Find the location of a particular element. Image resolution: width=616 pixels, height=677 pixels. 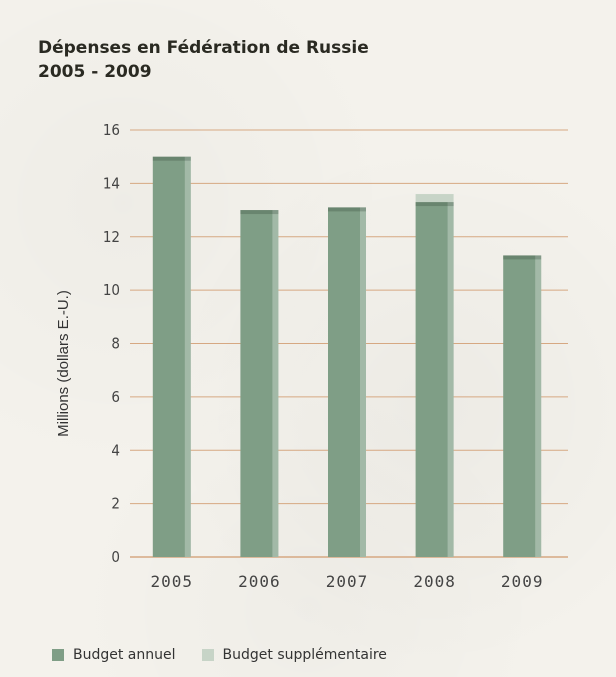

y-tick-label: 4 is located at coordinates (115, 450).